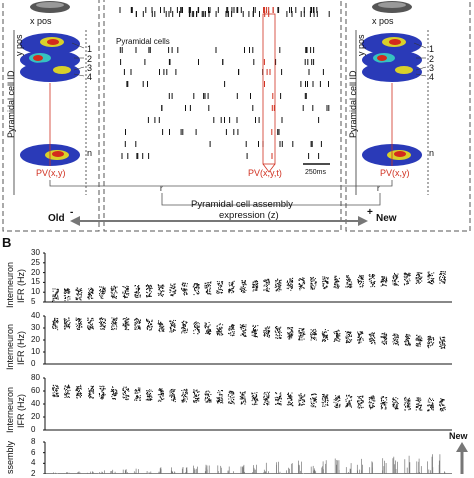  What do you see at coordinates (383, 21) in the screenshot?
I see `x-pos-label-right: x pos` at bounding box center [383, 21].